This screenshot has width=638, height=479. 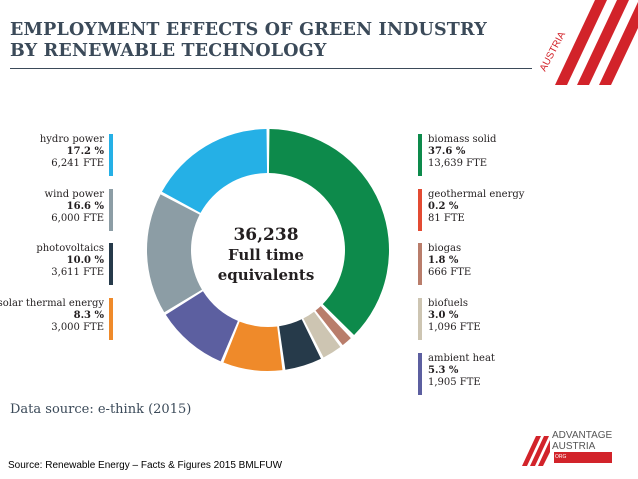 What do you see at coordinates (583, 457) in the screenshot?
I see `brand-badge: ORG` at bounding box center [583, 457].